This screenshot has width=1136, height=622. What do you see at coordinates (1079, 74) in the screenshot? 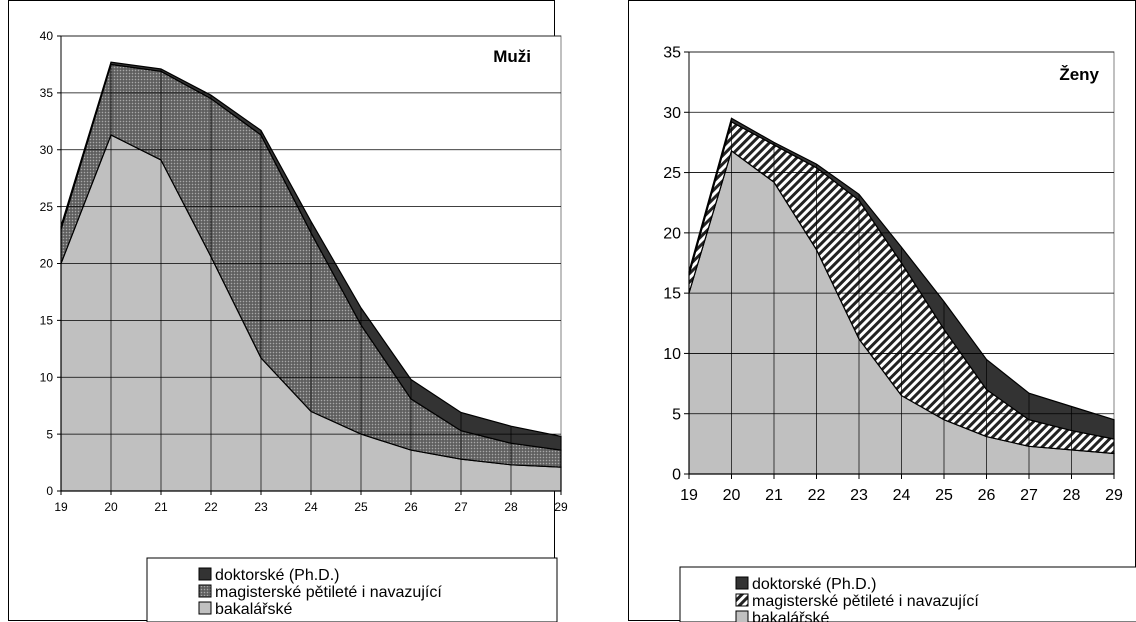
I see `chart-title: Ženy` at bounding box center [1079, 74].